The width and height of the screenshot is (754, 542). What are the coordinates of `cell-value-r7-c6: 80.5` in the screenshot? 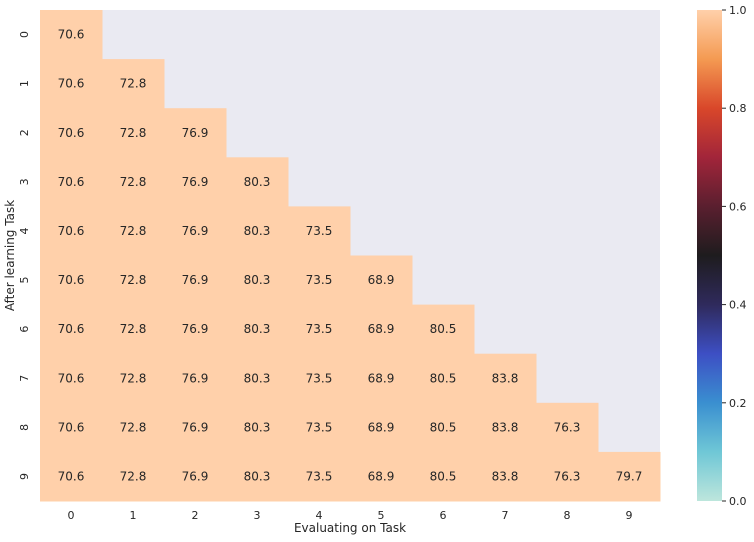 It's located at (443, 378).